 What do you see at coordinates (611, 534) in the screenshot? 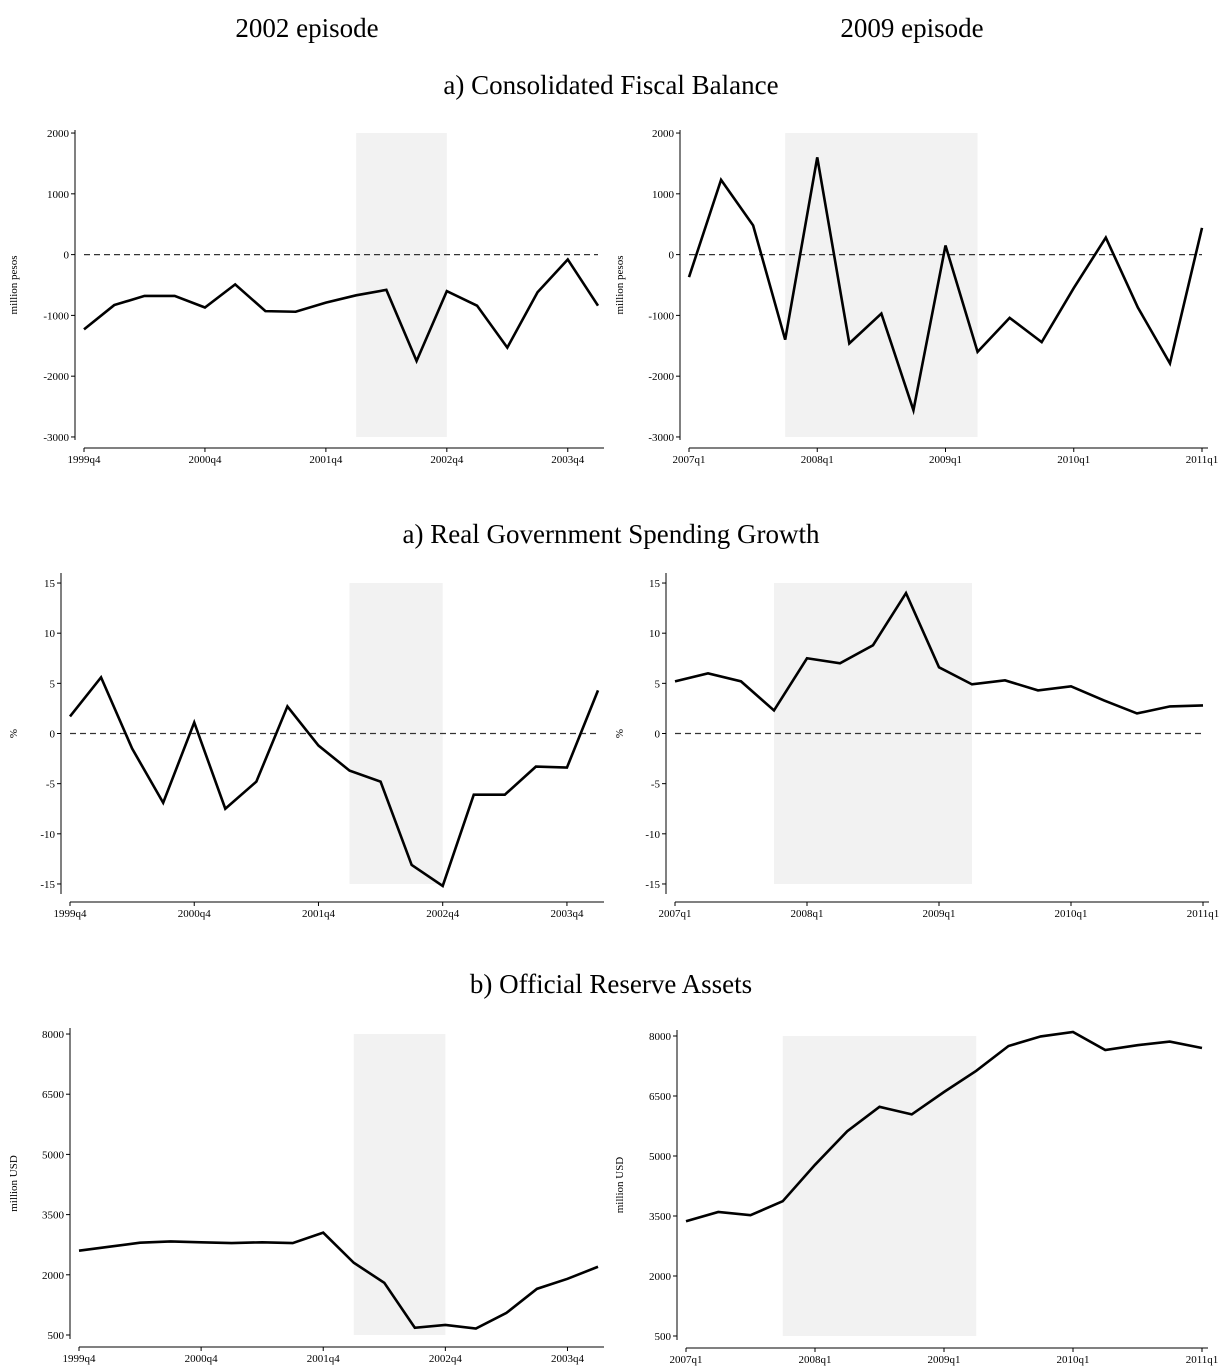
I see `row-title: a) Real Government Spending Growth` at bounding box center [611, 534].